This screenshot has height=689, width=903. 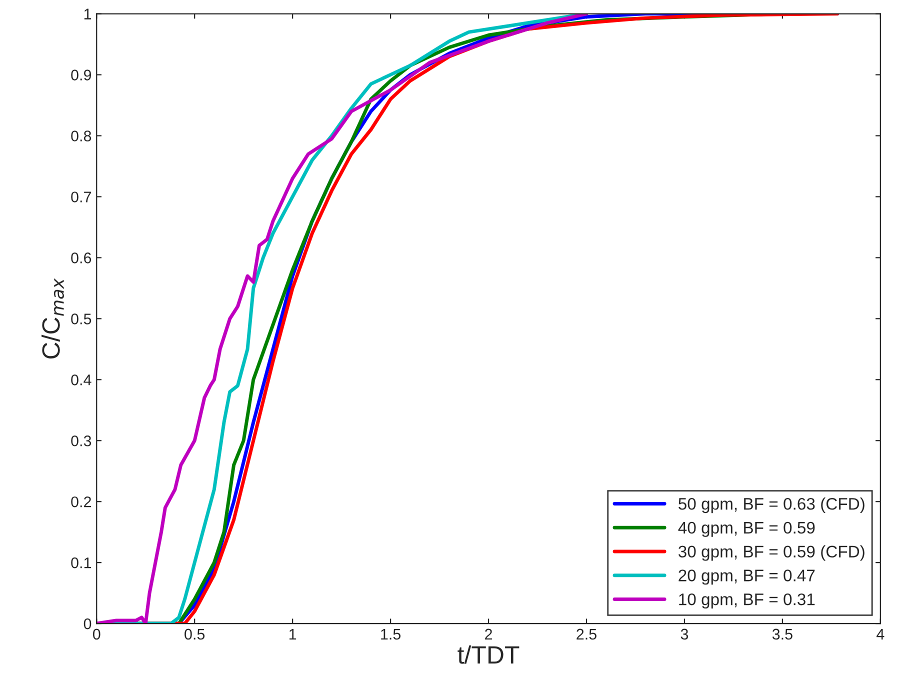 I want to click on x-tick-label: 1.5, so click(x=391, y=634).